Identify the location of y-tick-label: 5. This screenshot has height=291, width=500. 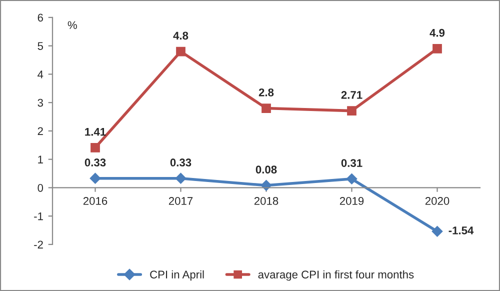
(41, 46).